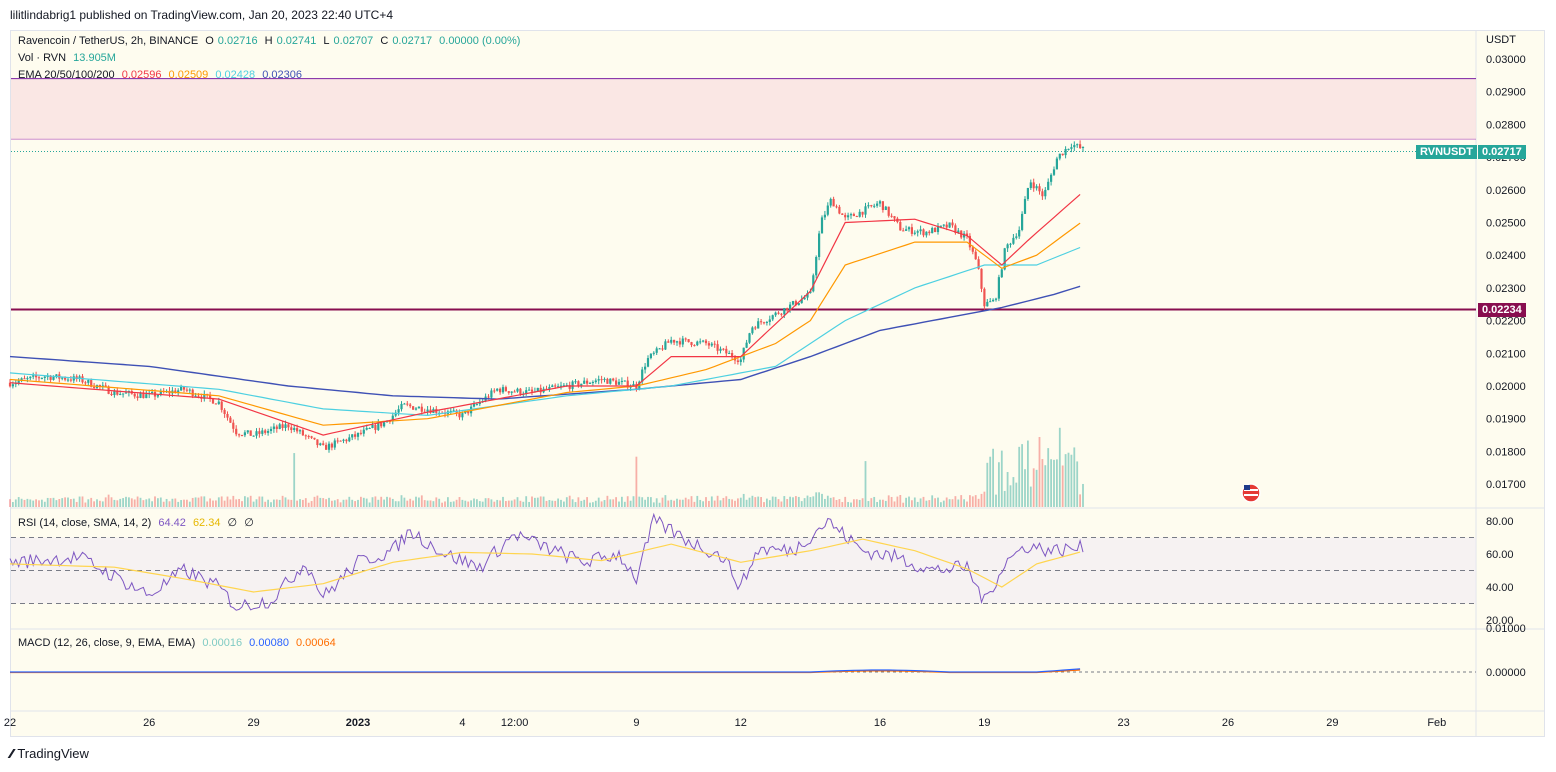  What do you see at coordinates (1251, 490) in the screenshot?
I see `us-flag-stripe` at bounding box center [1251, 490].